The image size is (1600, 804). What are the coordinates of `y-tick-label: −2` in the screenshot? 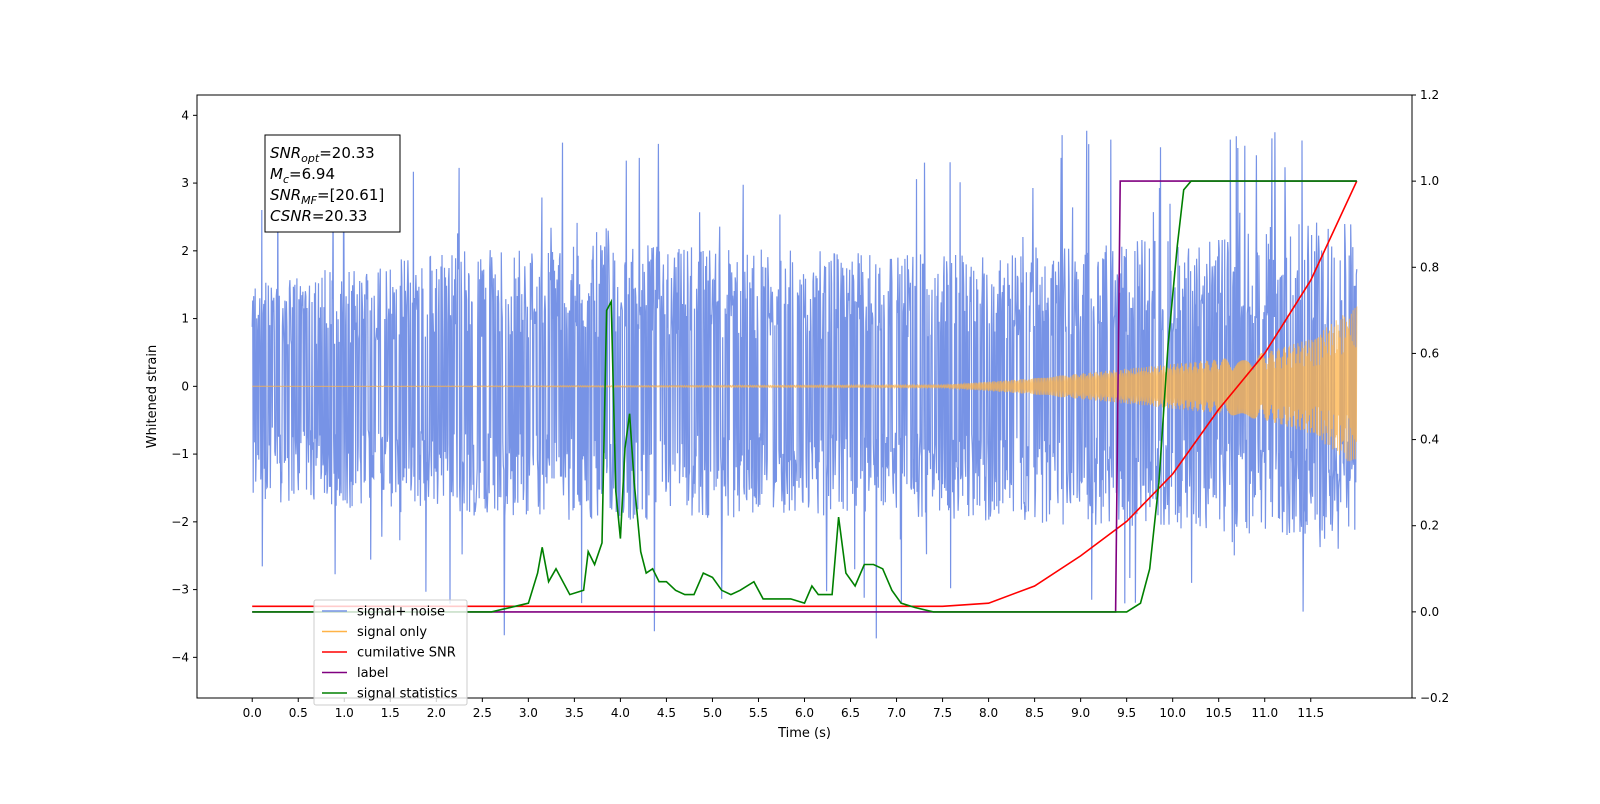 It's located at (180, 522).